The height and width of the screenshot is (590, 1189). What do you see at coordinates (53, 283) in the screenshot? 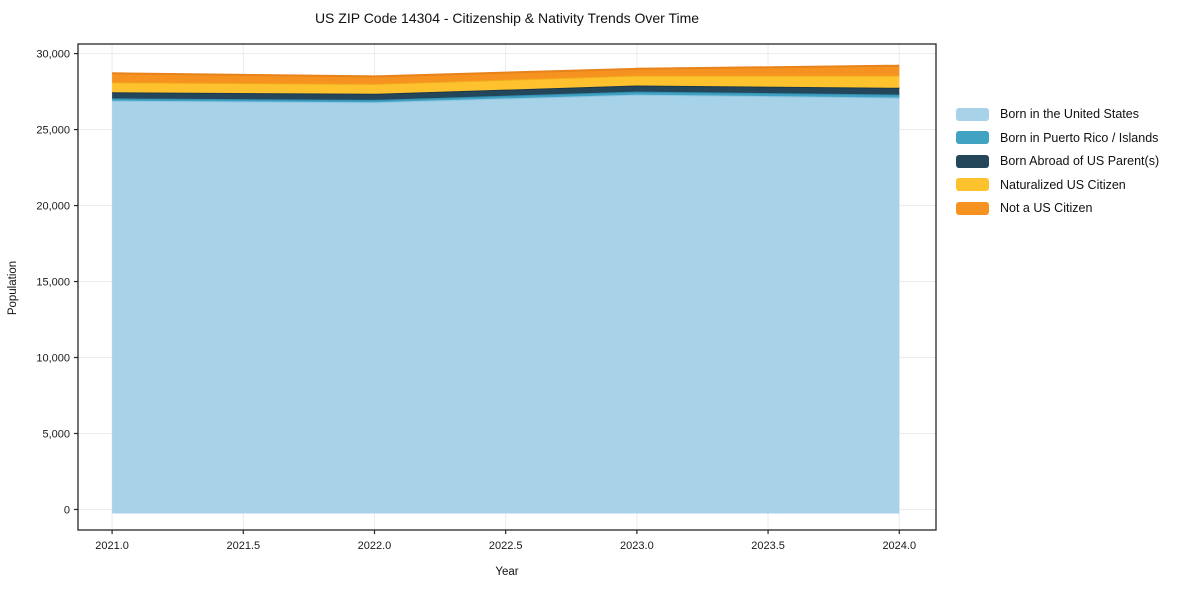
I see `svg-text: 15,000` at bounding box center [53, 283].